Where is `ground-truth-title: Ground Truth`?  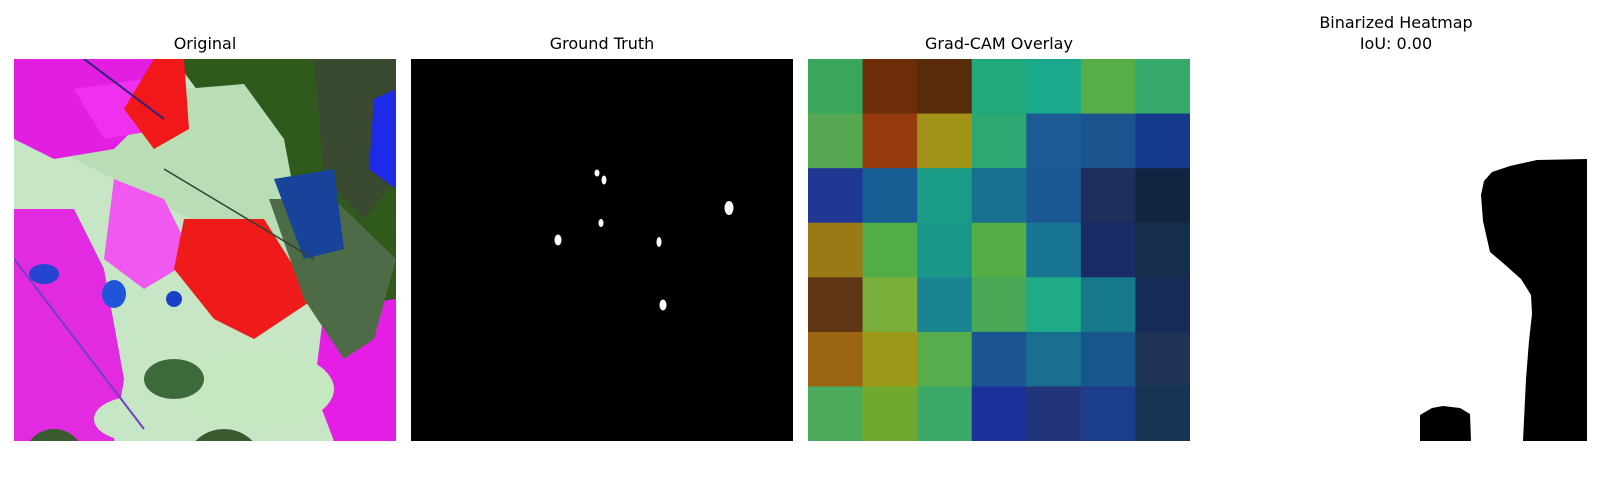 ground-truth-title: Ground Truth is located at coordinates (602, 43).